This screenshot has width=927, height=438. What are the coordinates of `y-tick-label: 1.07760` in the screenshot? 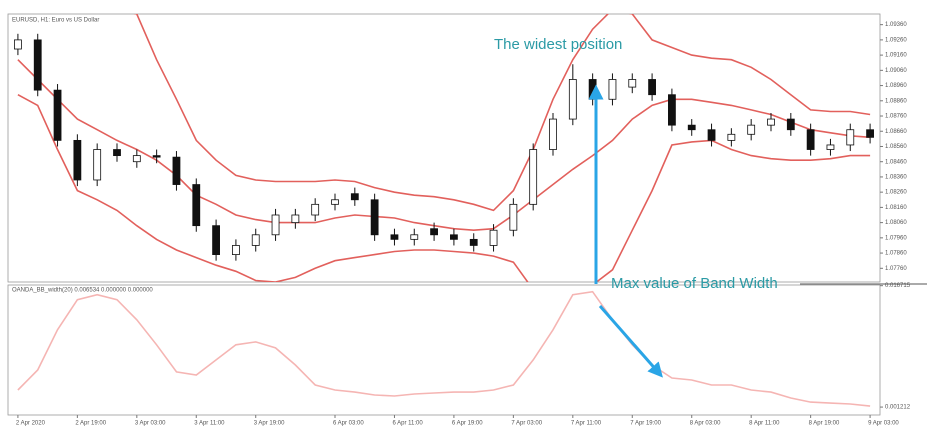 It's located at (896, 269).